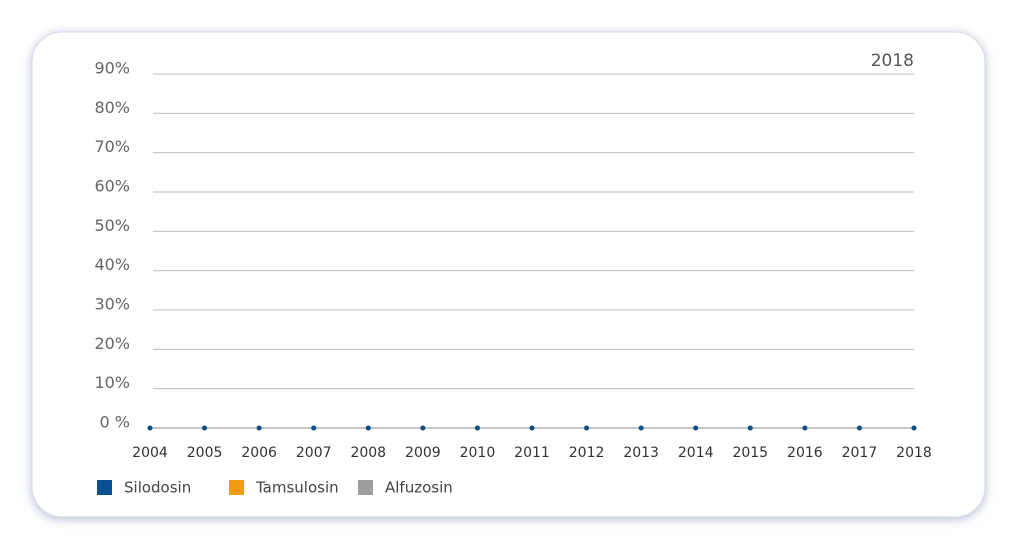 This screenshot has height=553, width=1021. Describe the element at coordinates (641, 453) in the screenshot. I see `x-tick-label: 2013` at that location.